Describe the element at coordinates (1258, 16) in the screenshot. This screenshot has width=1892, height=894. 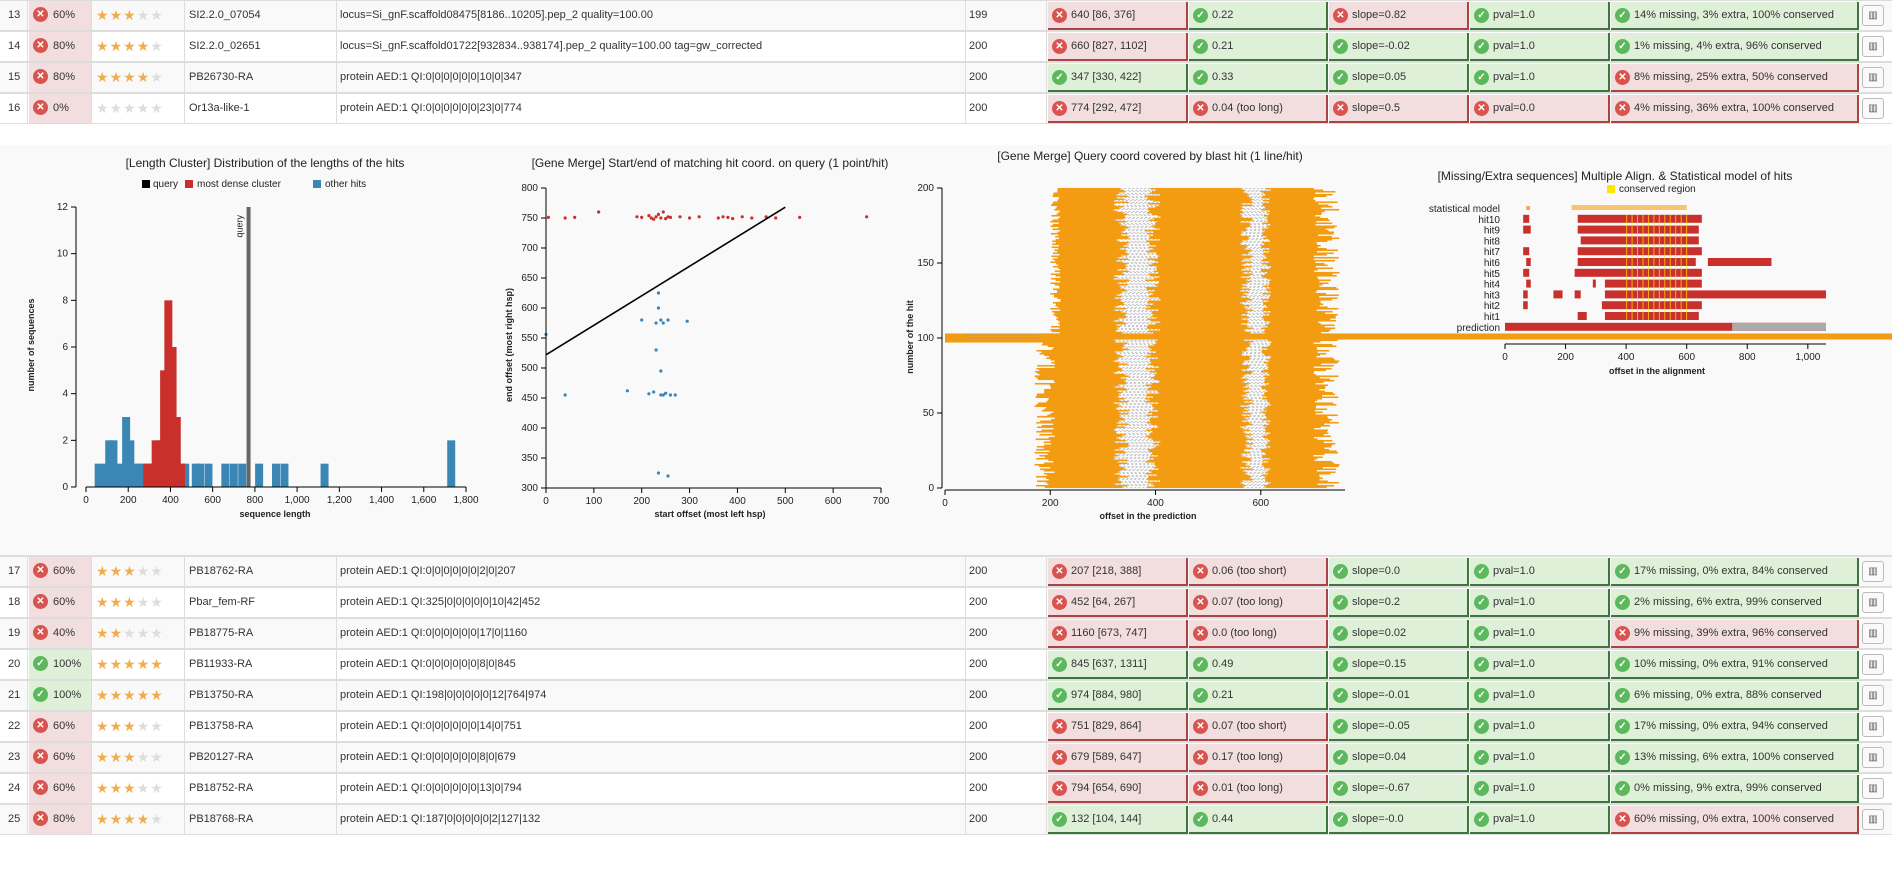
I see `hit-cluster-test-cell: ✓ 0.22` at that location.